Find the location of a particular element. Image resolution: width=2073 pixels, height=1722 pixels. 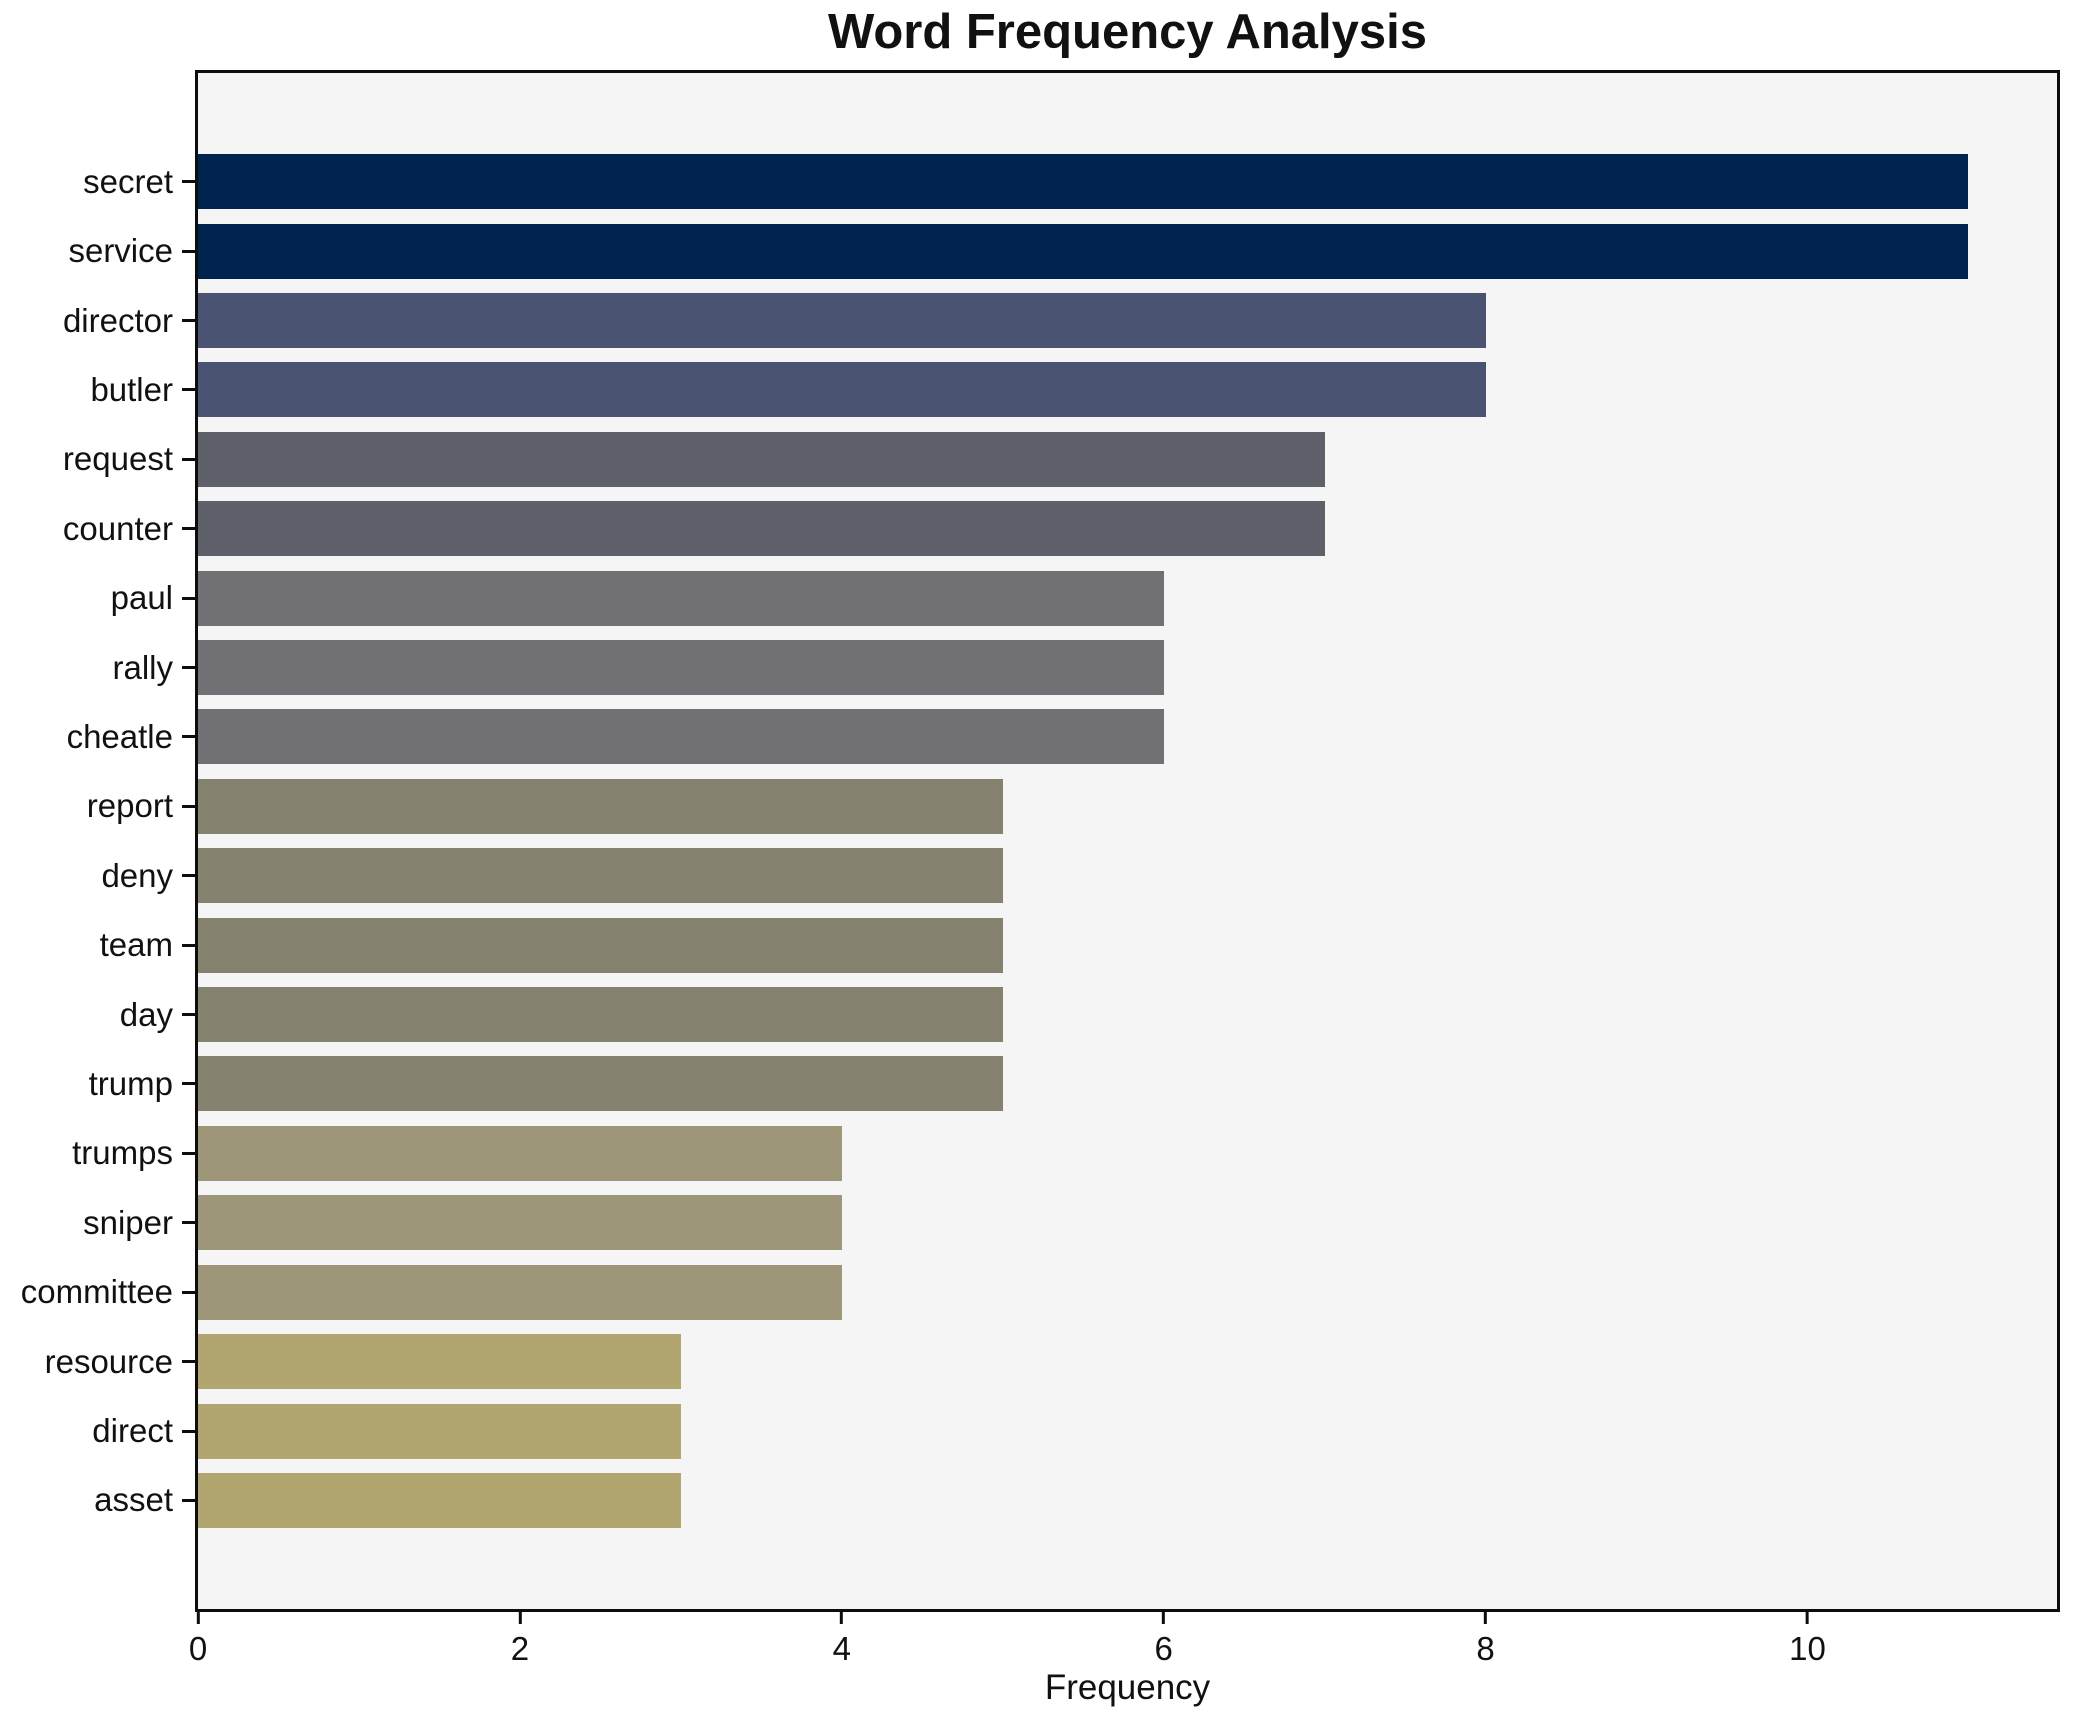

category-label: butler is located at coordinates (131, 389).